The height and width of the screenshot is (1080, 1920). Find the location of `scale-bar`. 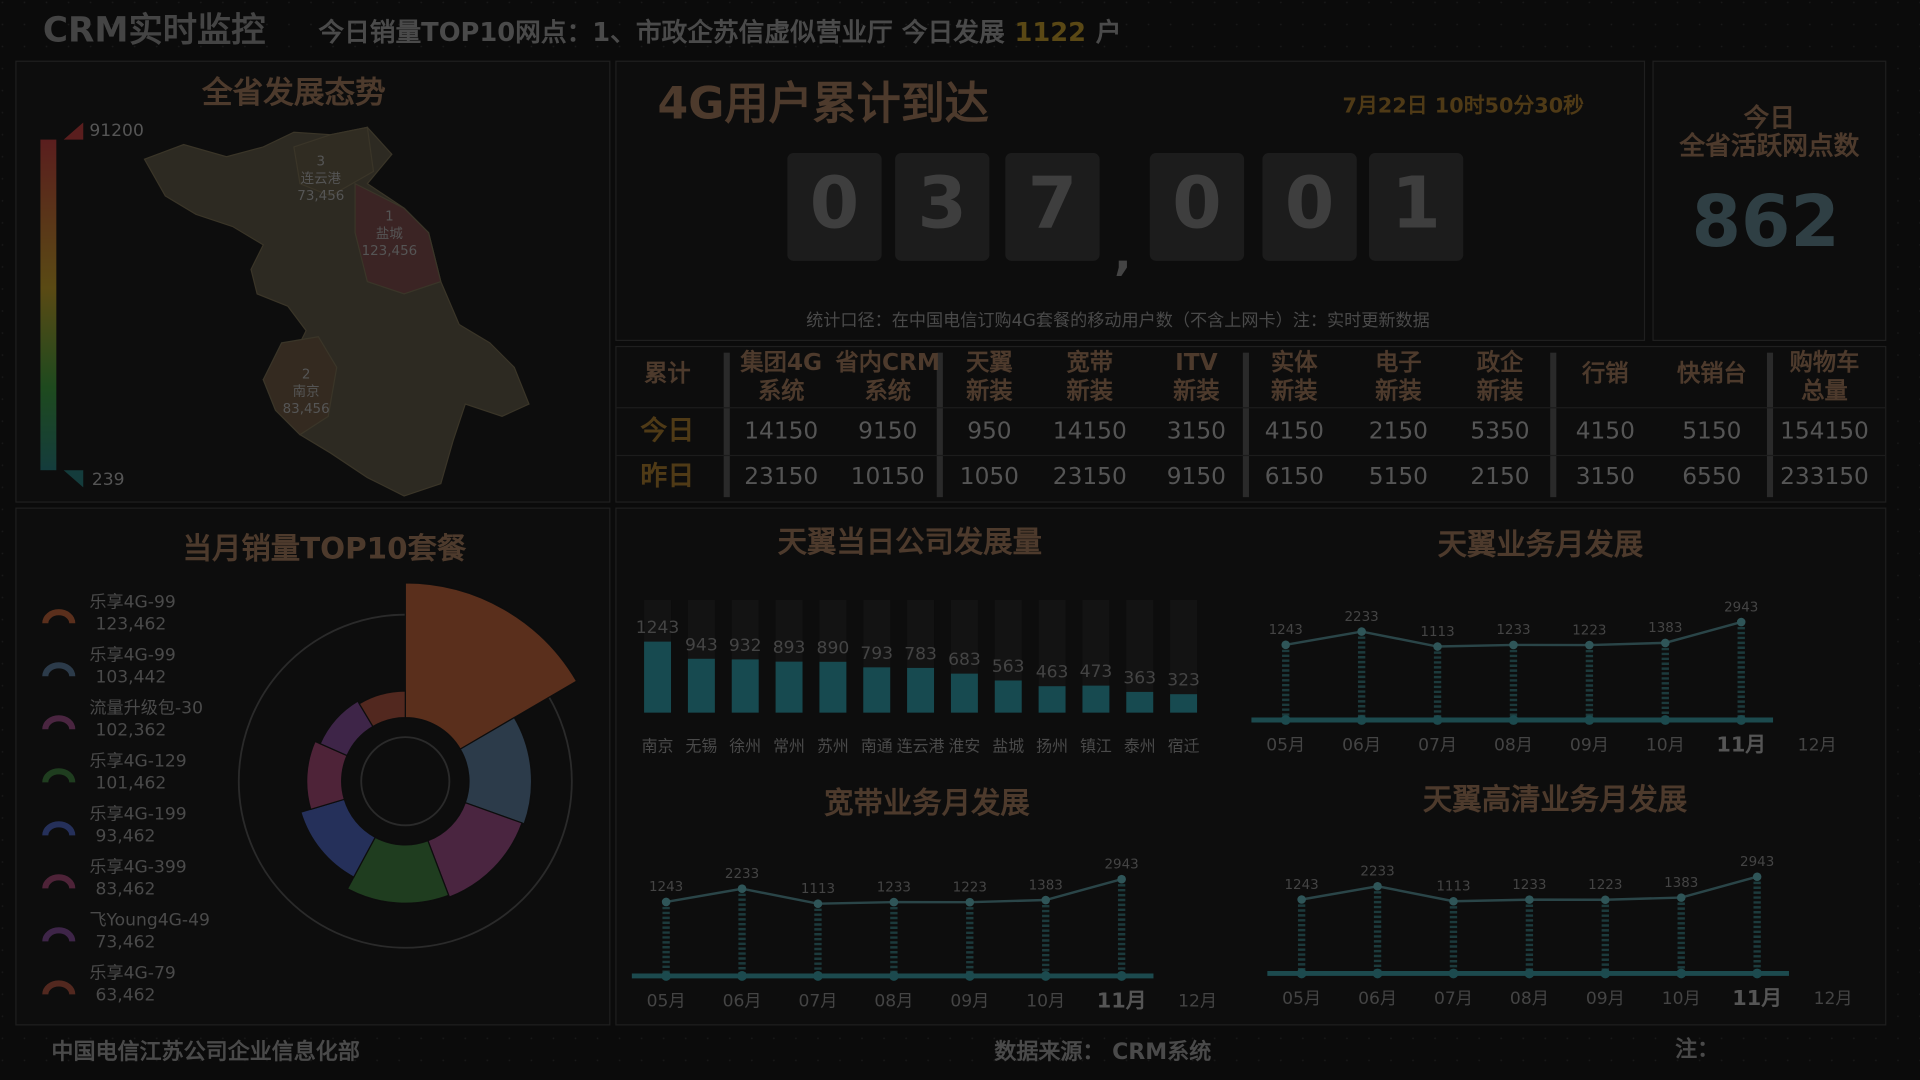

scale-bar is located at coordinates (48, 305).